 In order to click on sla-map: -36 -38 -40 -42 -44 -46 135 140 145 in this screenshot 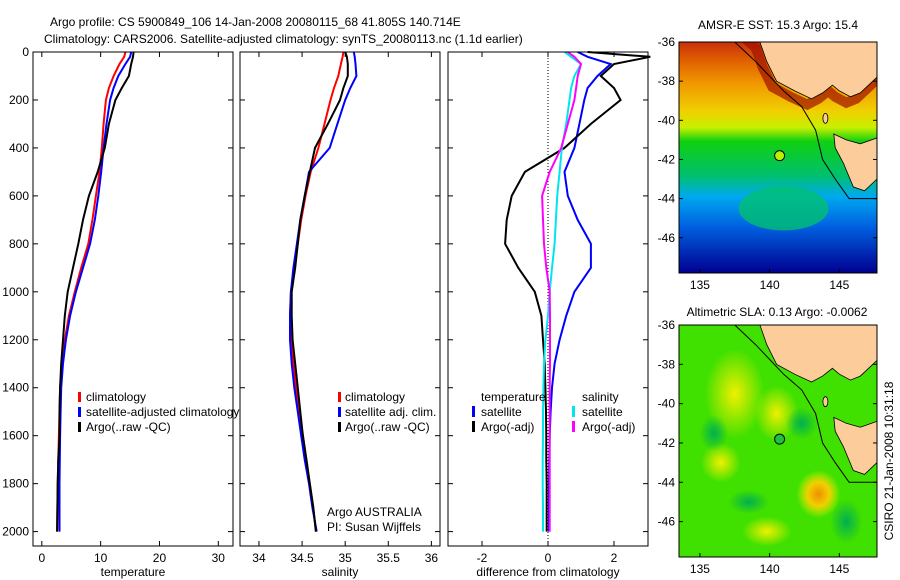, I will do `click(768, 447)`.